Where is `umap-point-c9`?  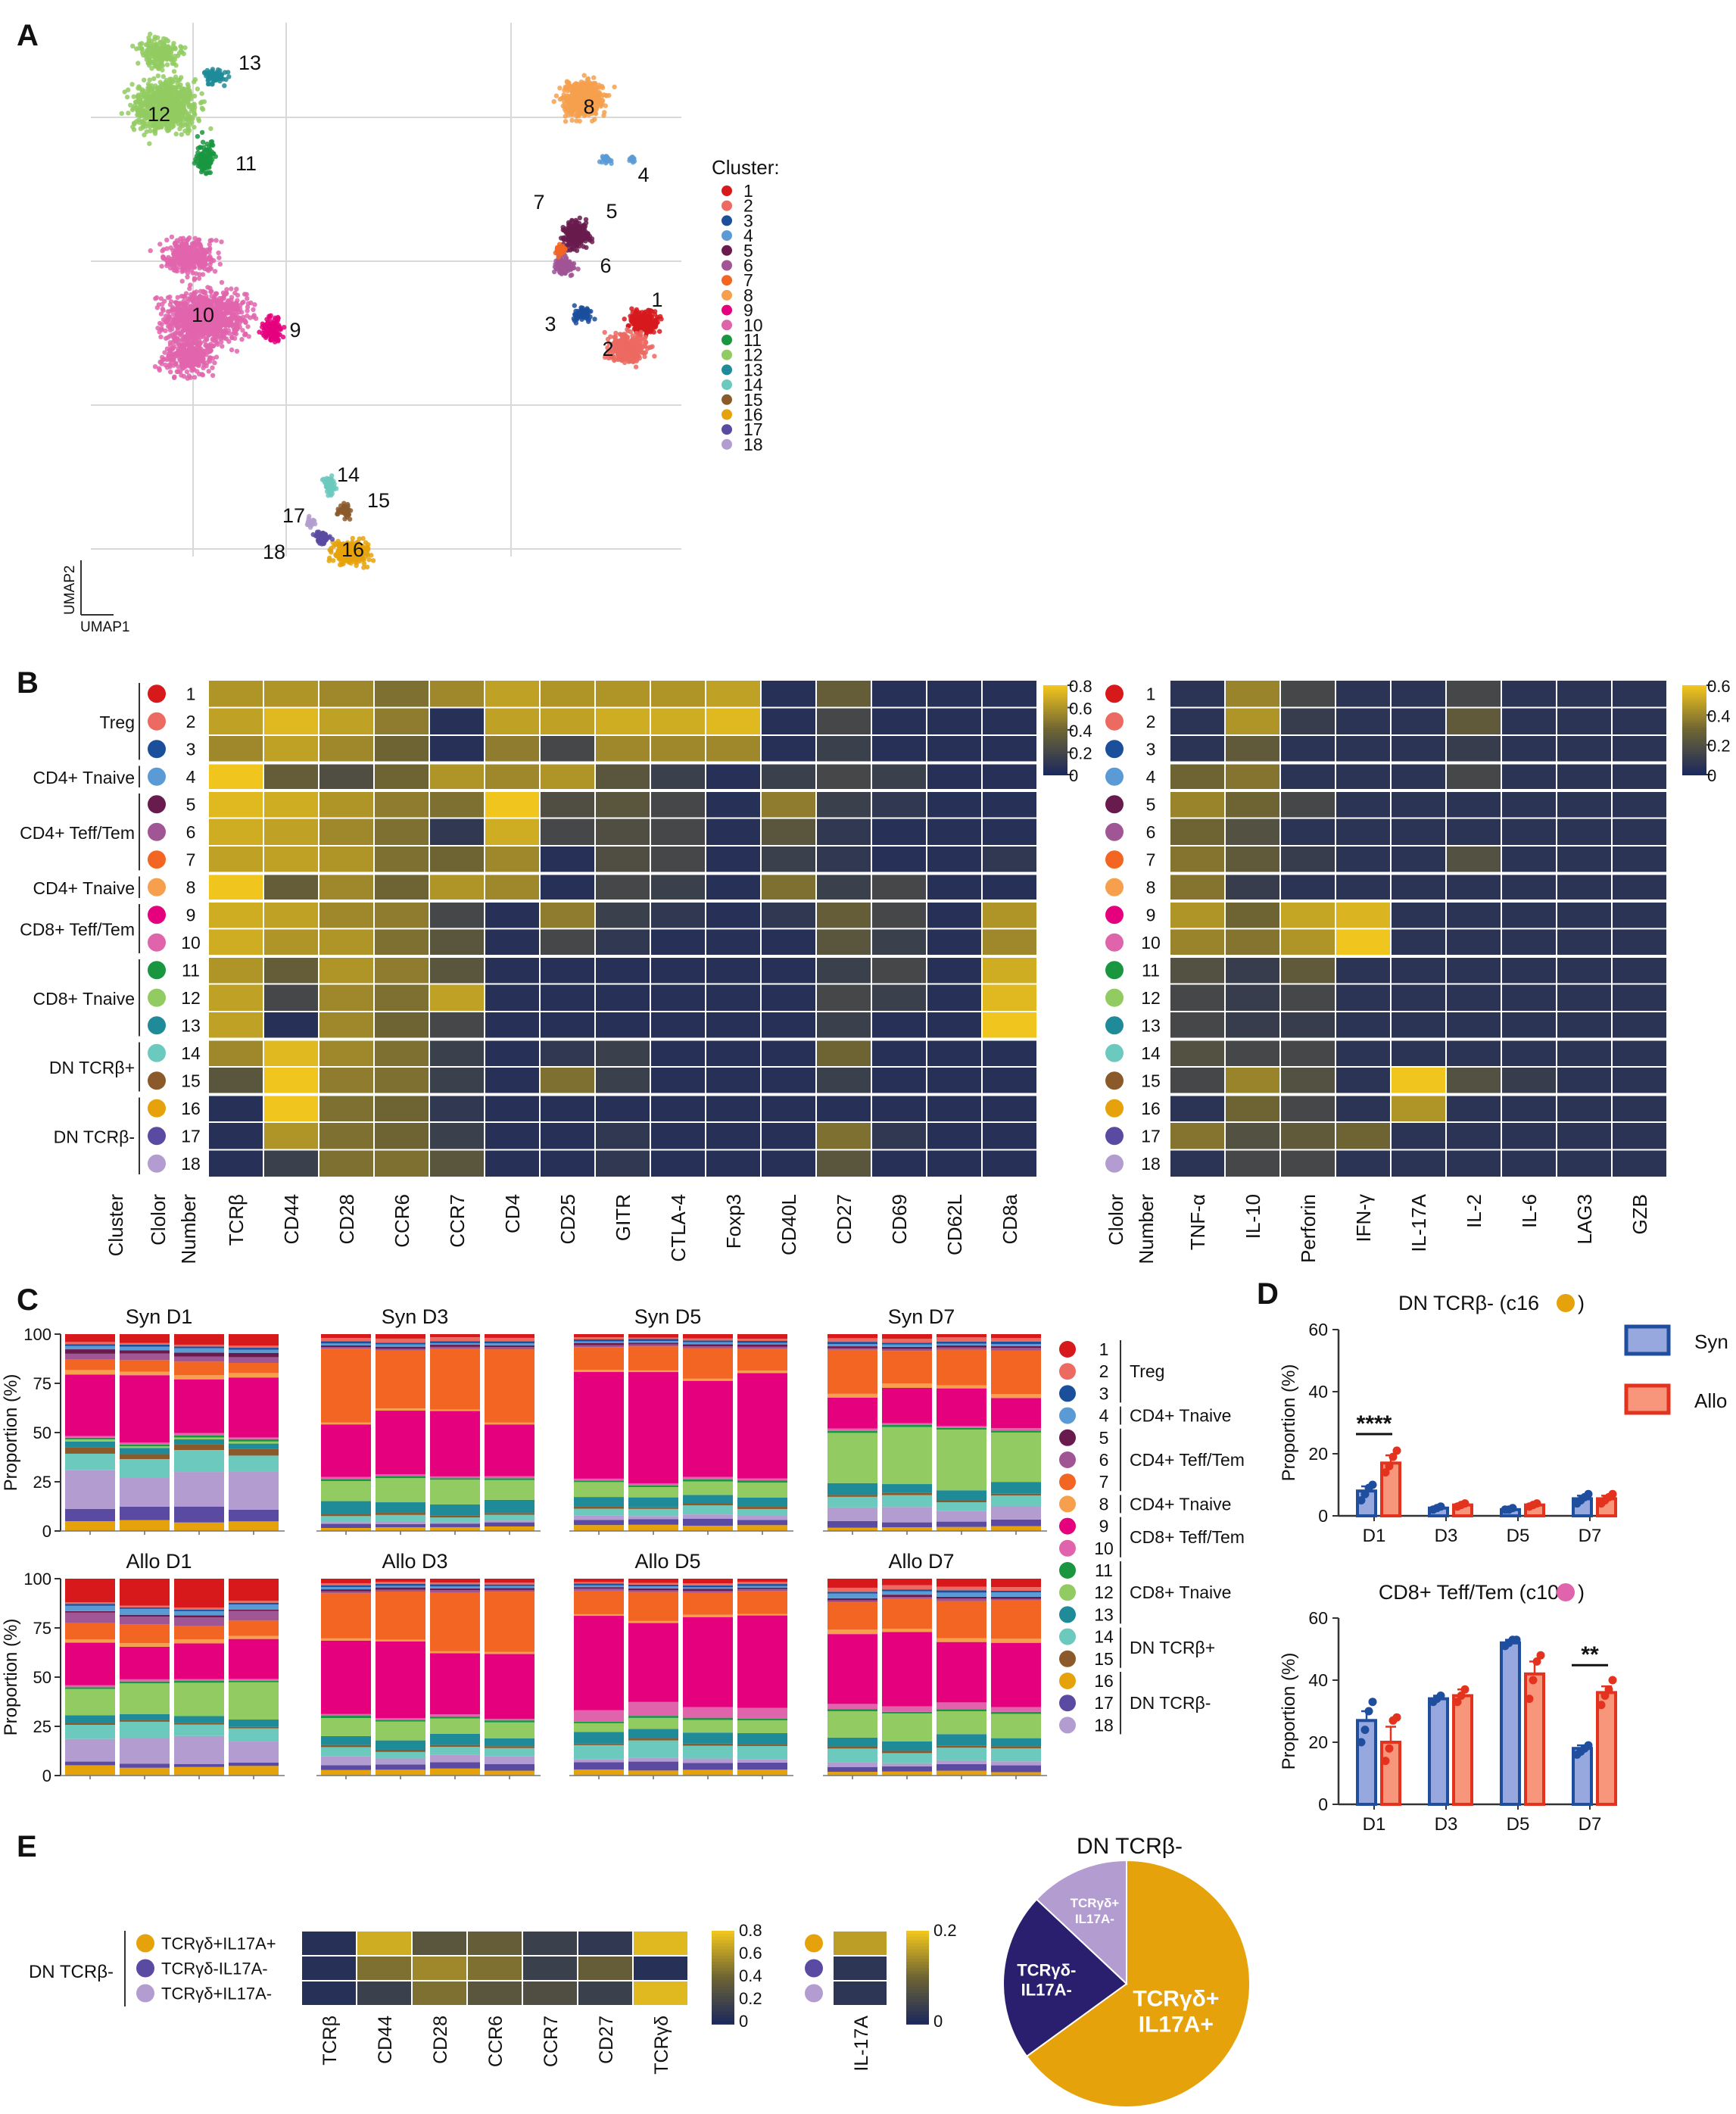
umap-point-c9 is located at coordinates (271, 340).